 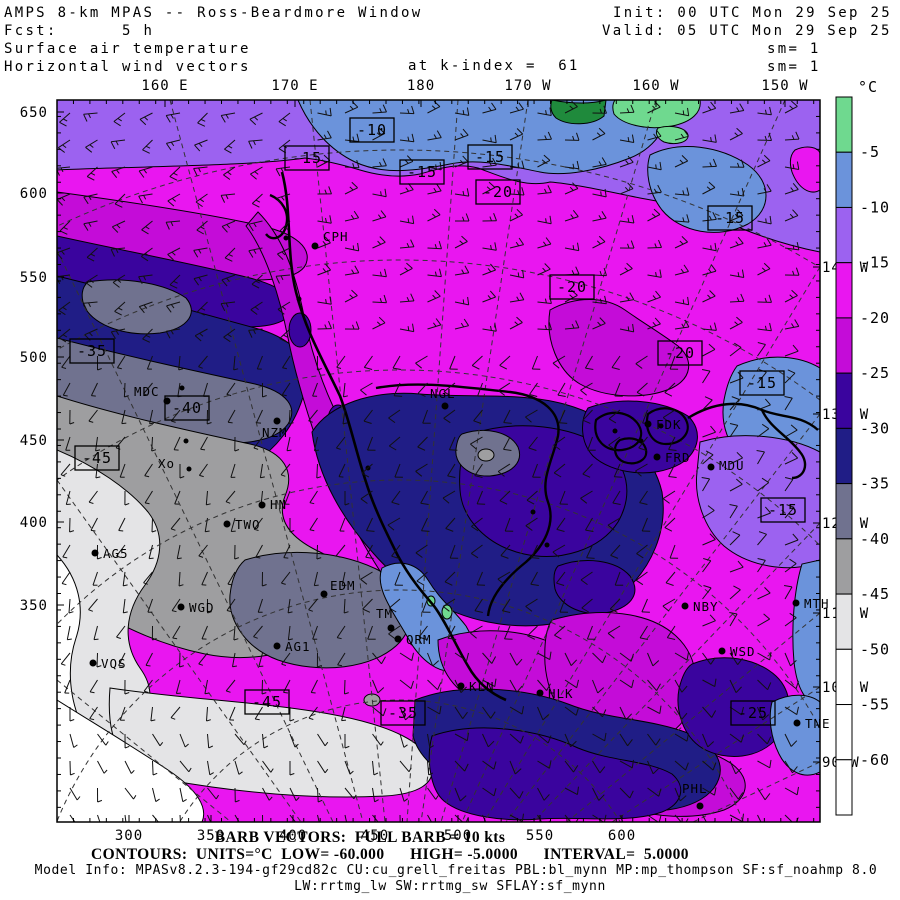 I want to click on colorbar-segment, so click(x=844, y=732).